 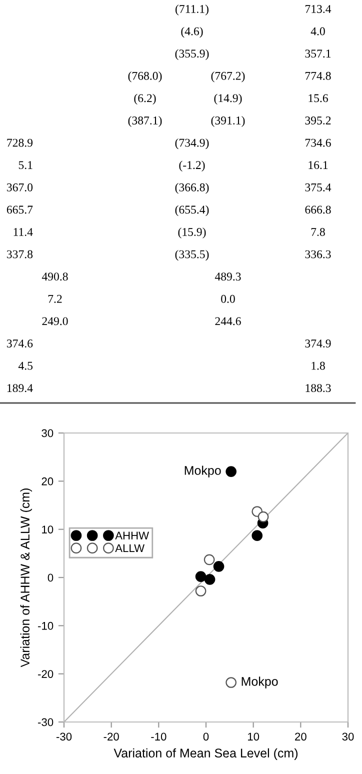 I want to click on x-tick-label: 0, so click(x=206, y=736).